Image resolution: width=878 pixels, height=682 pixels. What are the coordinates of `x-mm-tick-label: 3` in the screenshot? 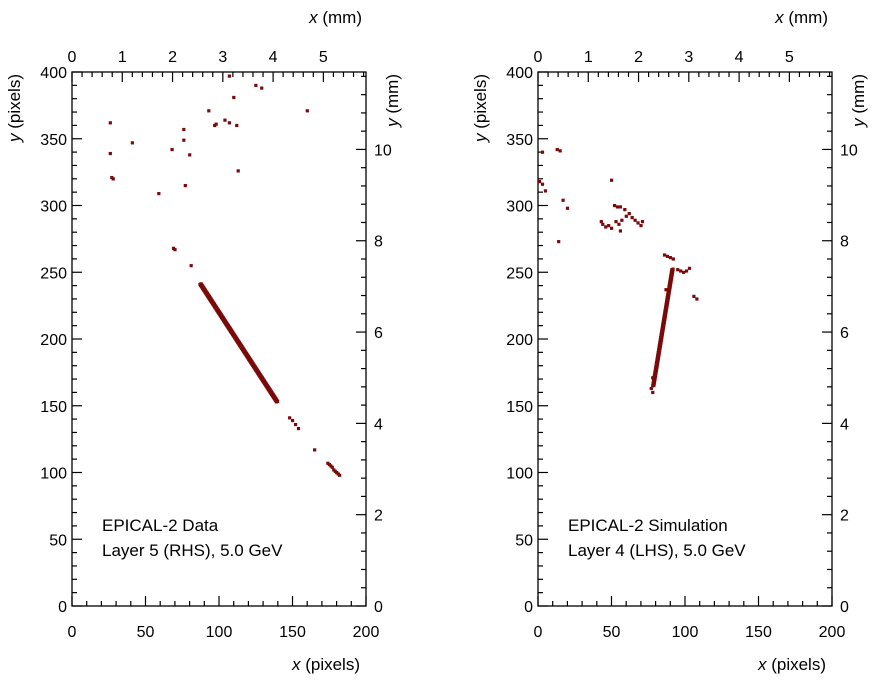 It's located at (222, 57).